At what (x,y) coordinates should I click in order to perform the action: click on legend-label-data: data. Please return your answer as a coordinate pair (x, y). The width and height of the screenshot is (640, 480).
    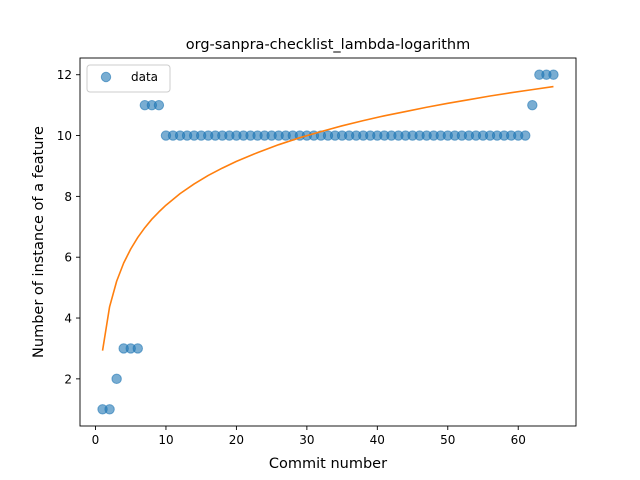
    Looking at the image, I should click on (144, 77).